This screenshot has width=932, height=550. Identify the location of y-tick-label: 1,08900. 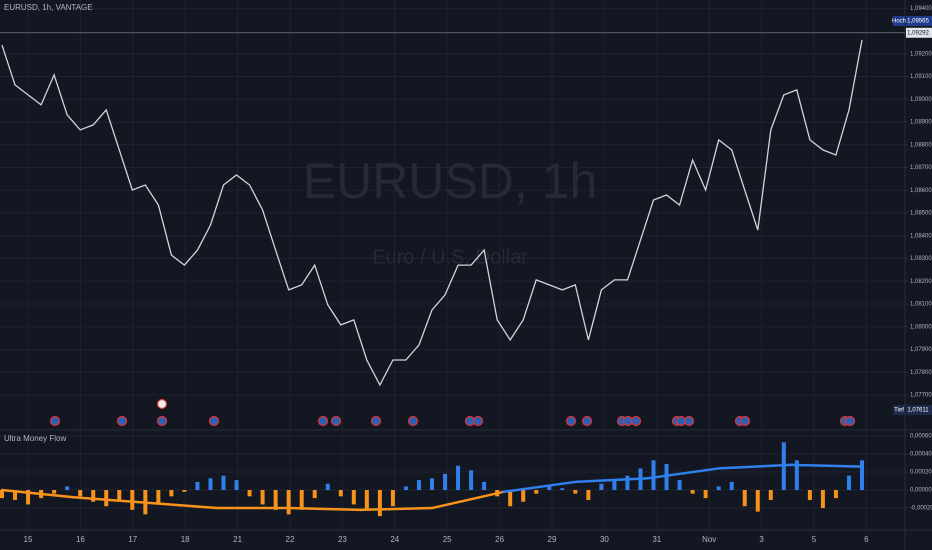
(921, 123).